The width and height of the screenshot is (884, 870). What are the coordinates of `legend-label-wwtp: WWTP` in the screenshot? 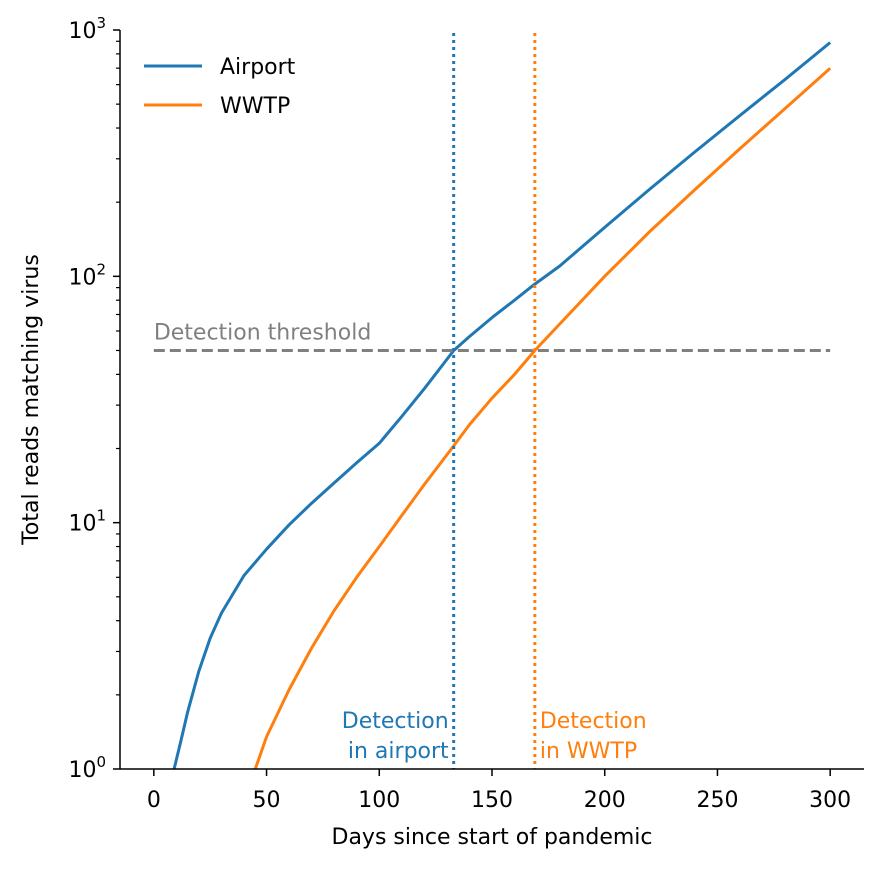 It's located at (255, 106).